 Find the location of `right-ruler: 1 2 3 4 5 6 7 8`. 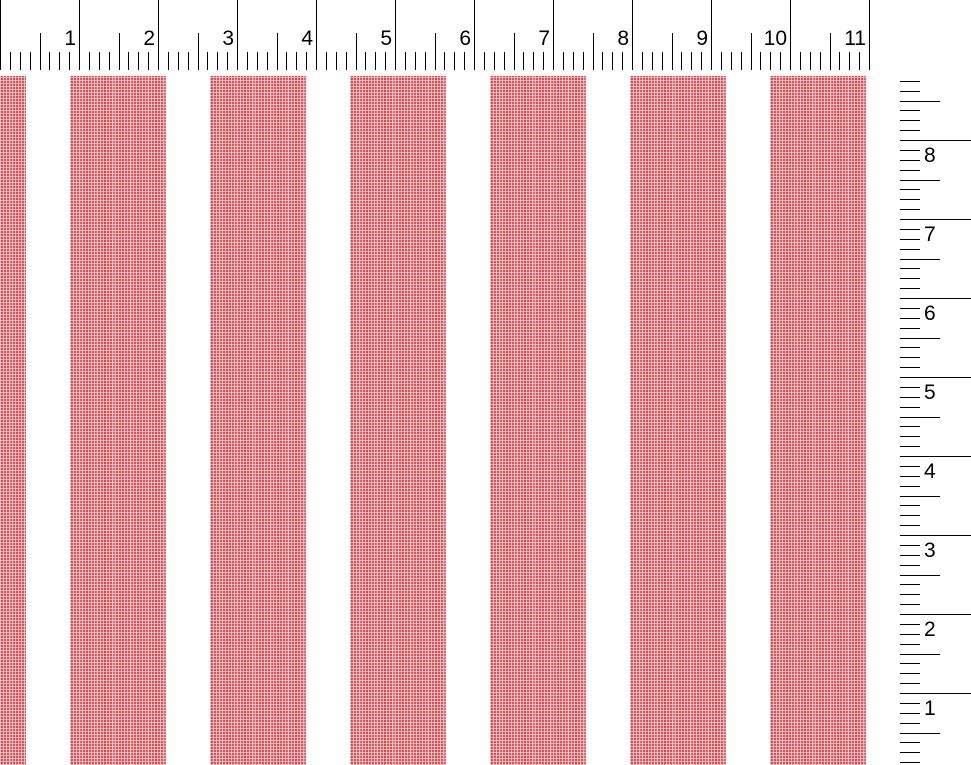

right-ruler: 1 2 3 4 5 6 7 8 is located at coordinates (933, 418).